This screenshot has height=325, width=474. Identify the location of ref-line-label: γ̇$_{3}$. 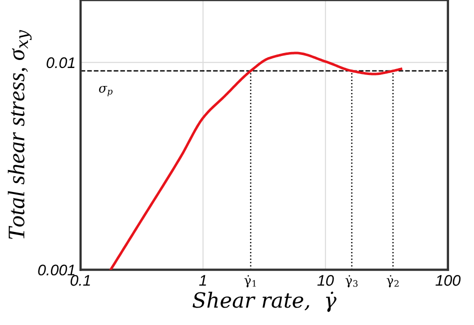
(351, 281).